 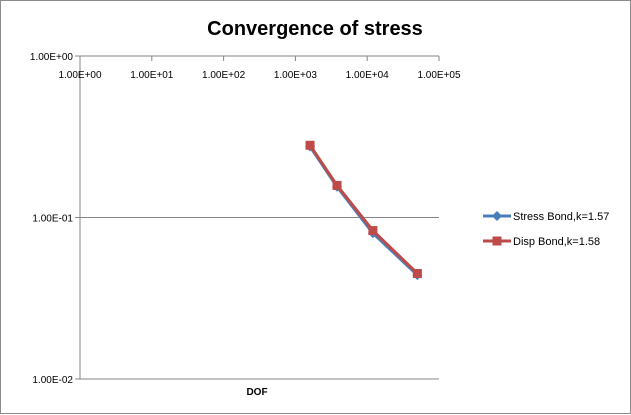 I want to click on x-tick-label-5: 1.00E+05, so click(x=439, y=75).